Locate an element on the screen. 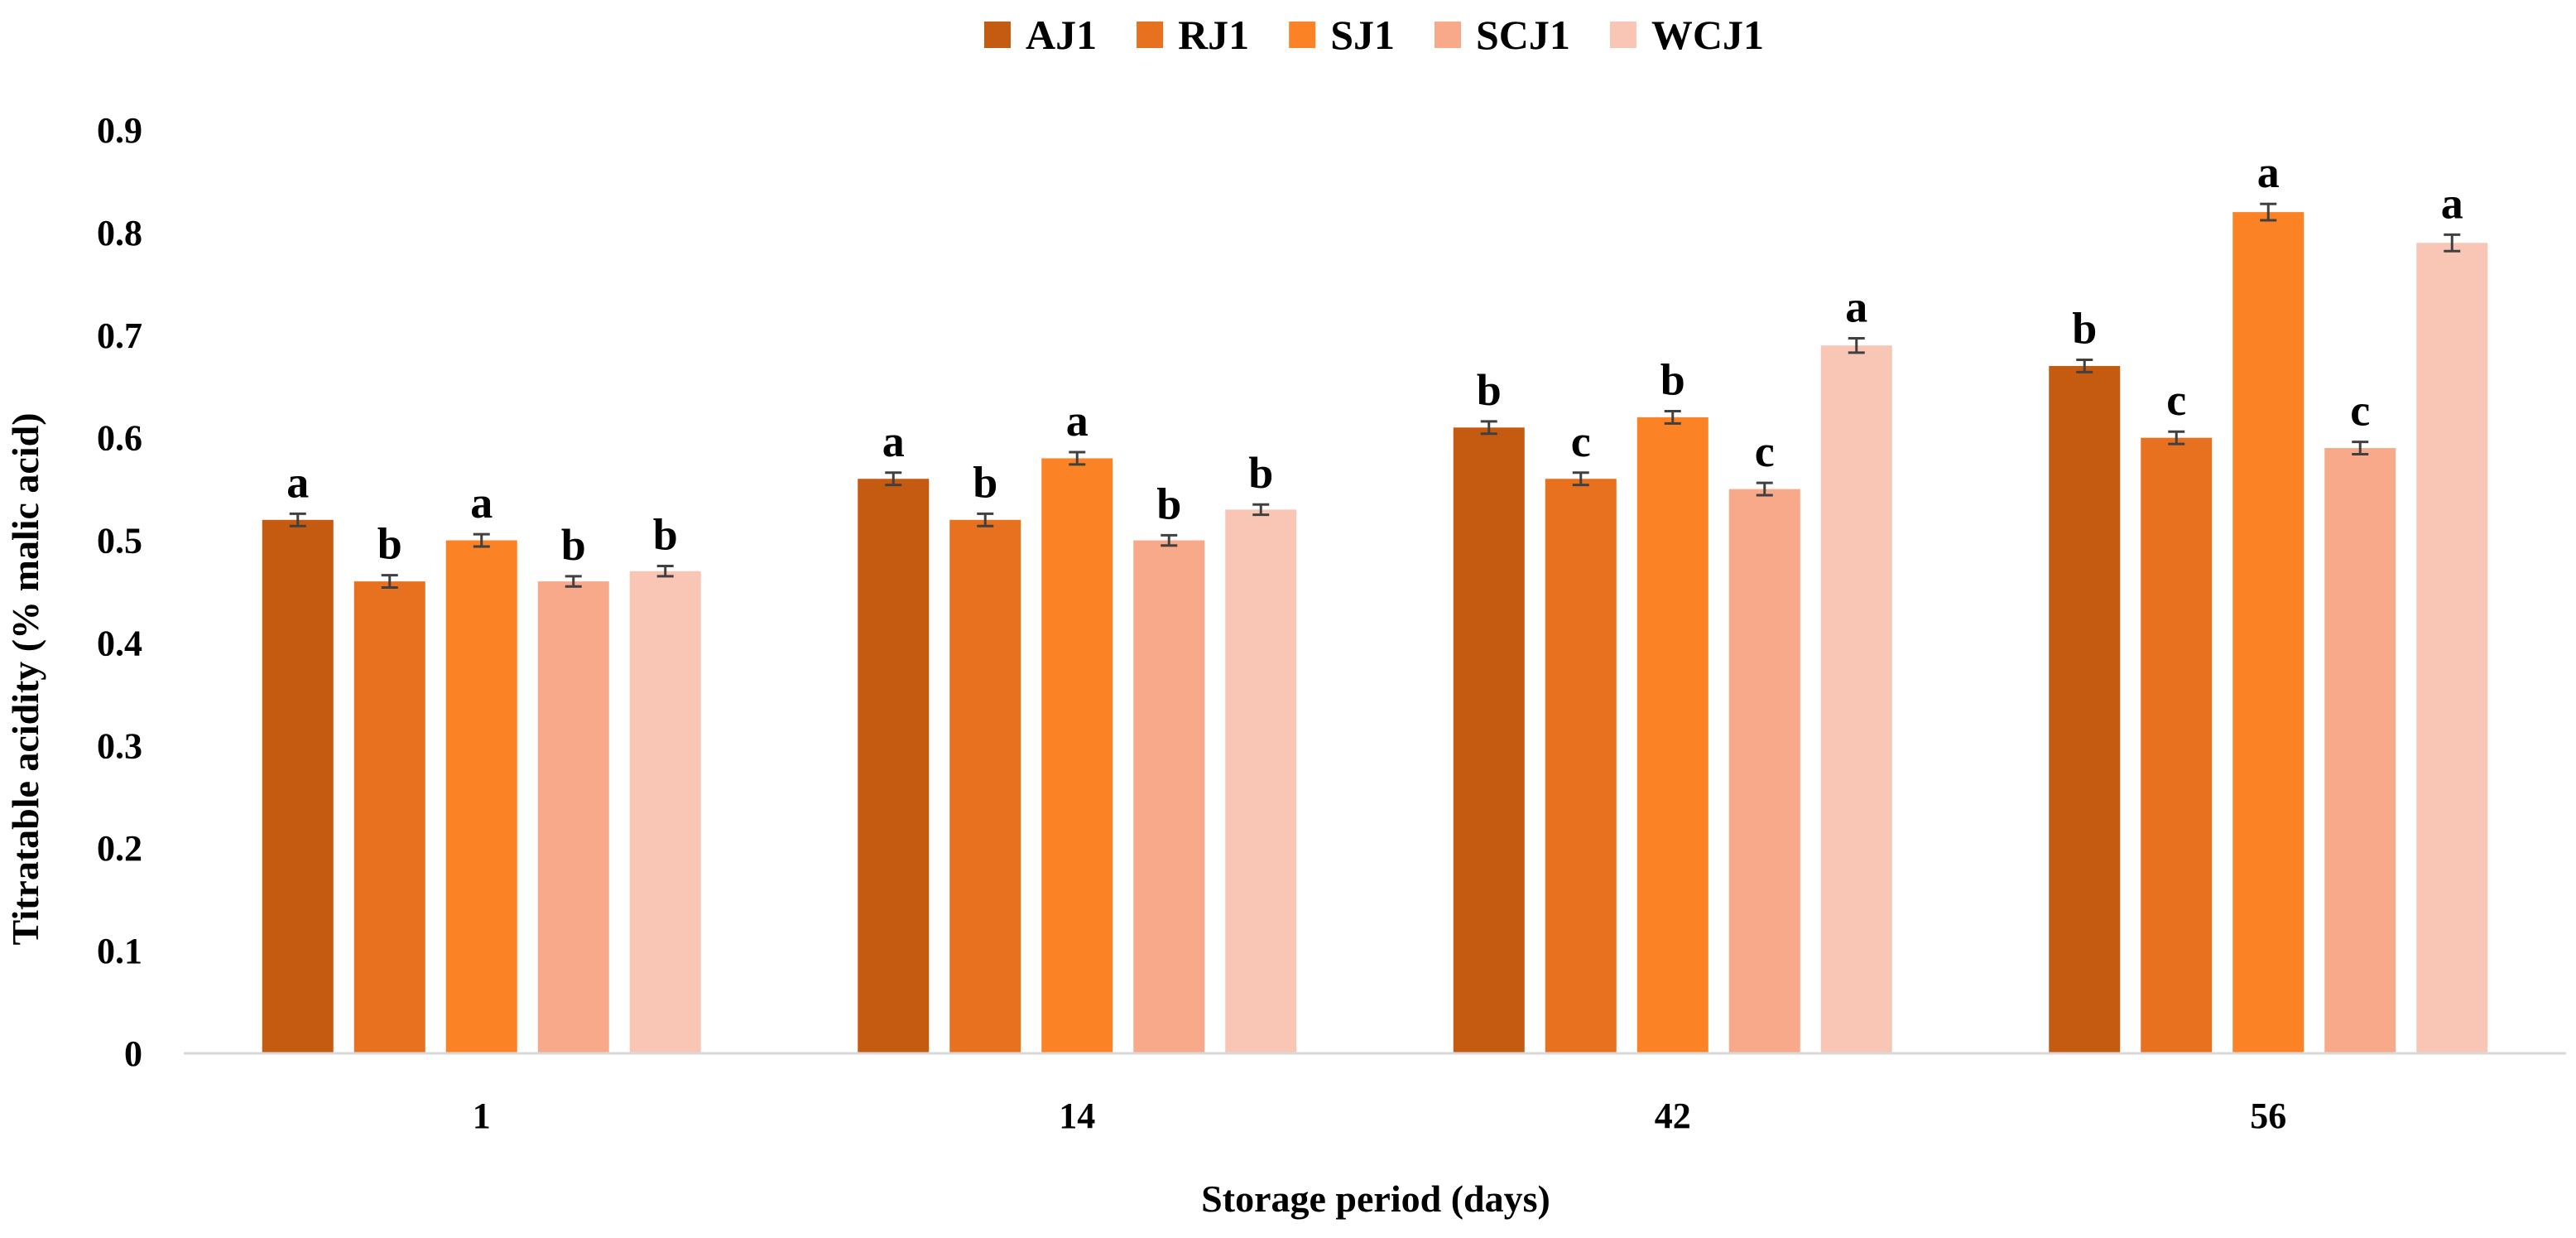  legend-swatch-scj1 is located at coordinates (1448, 35).